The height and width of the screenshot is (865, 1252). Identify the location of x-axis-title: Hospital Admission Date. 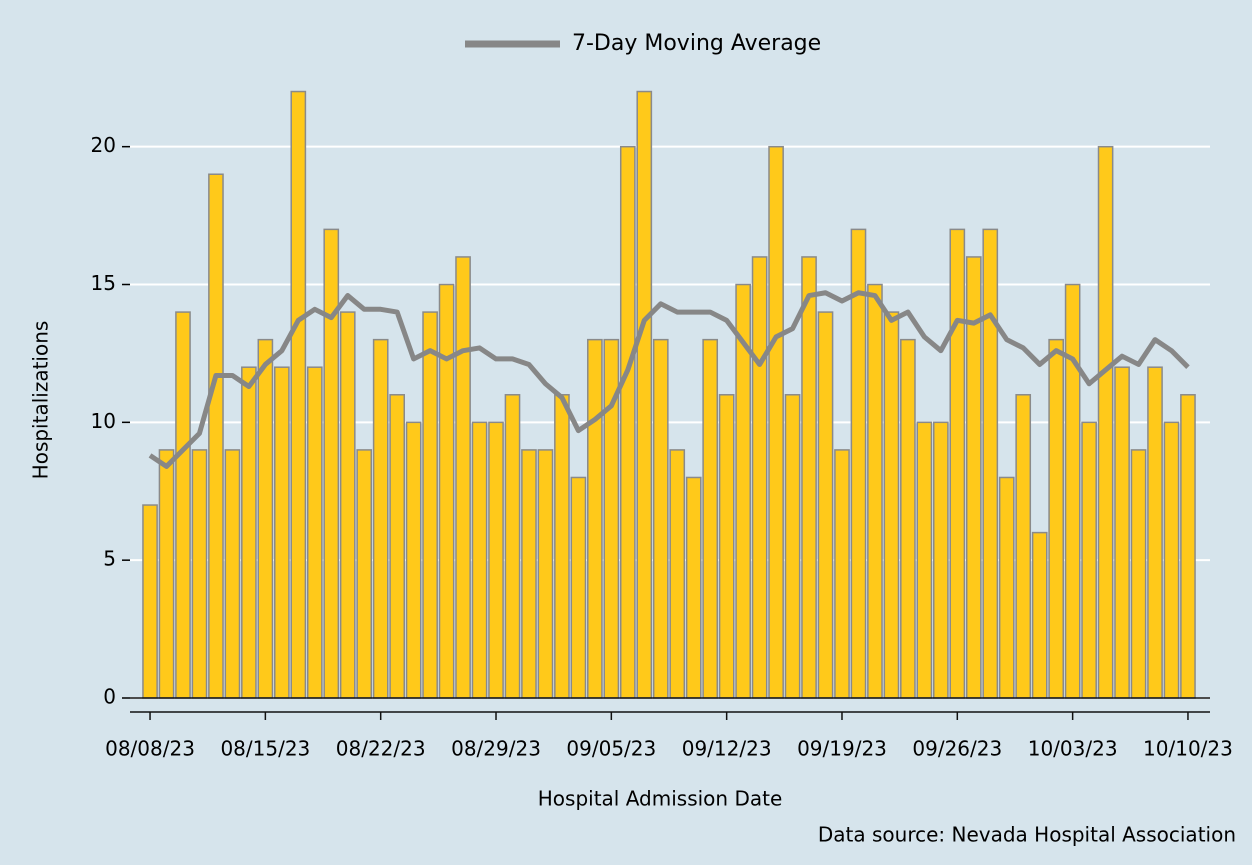
(660, 799).